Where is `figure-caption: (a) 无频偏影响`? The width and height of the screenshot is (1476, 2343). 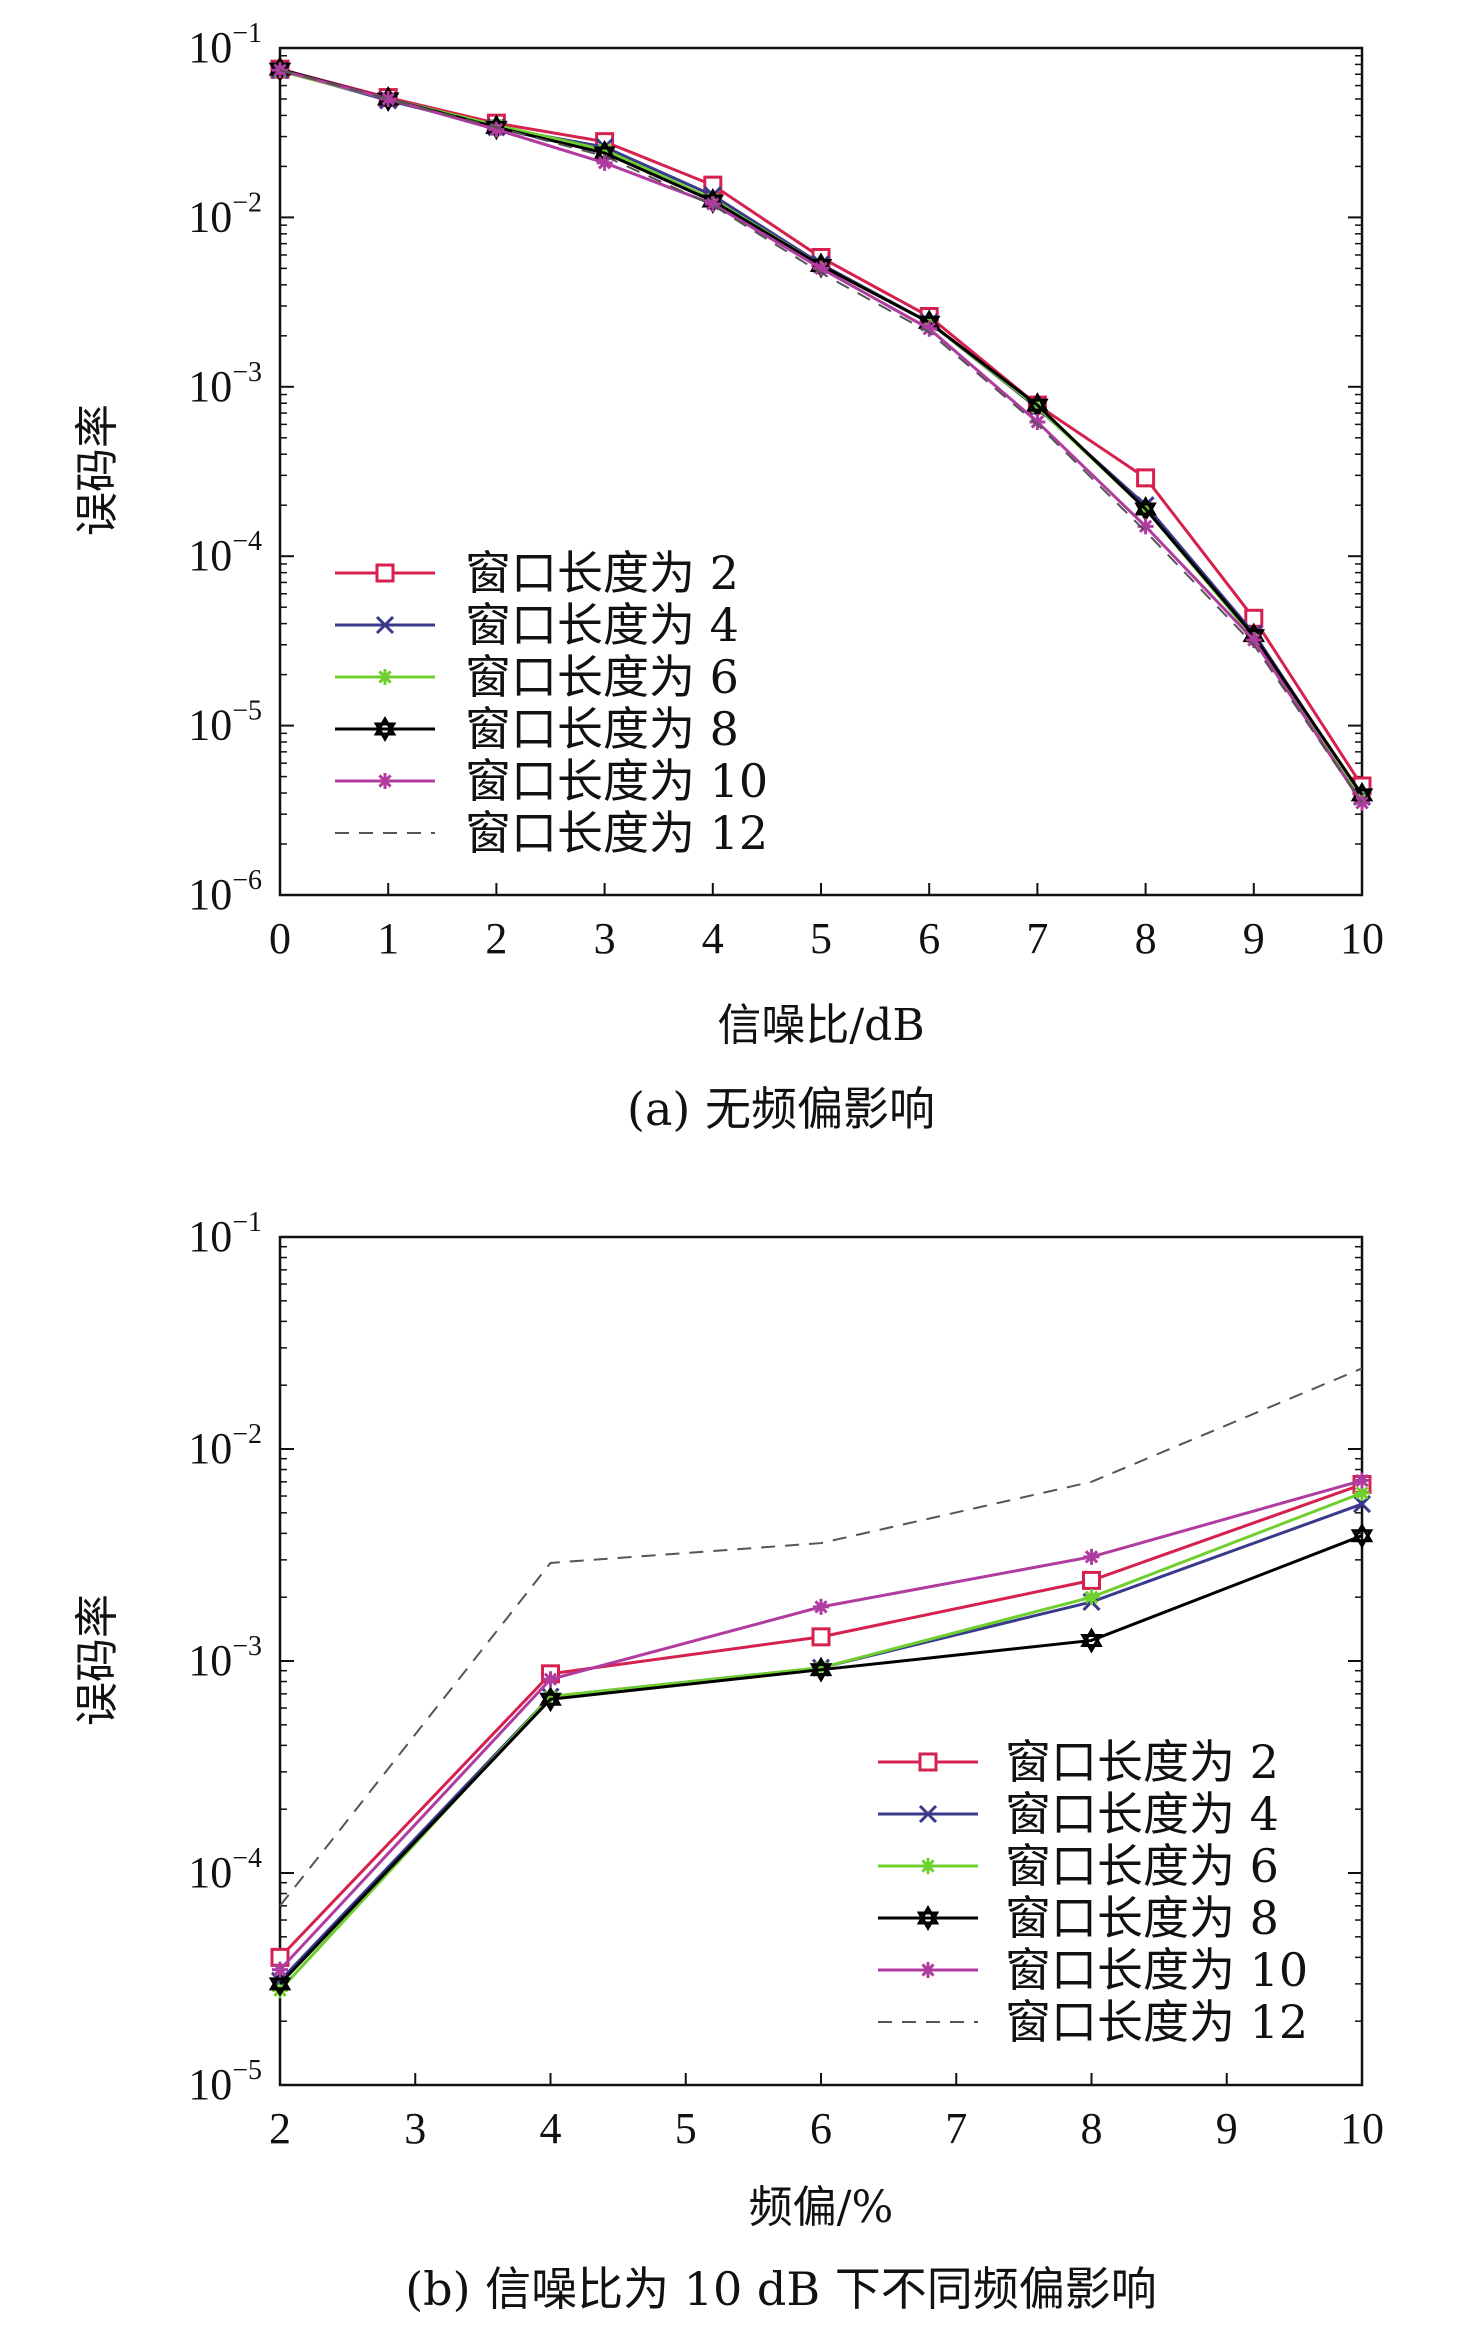
figure-caption: (a) 无频偏影响 is located at coordinates (781, 1109).